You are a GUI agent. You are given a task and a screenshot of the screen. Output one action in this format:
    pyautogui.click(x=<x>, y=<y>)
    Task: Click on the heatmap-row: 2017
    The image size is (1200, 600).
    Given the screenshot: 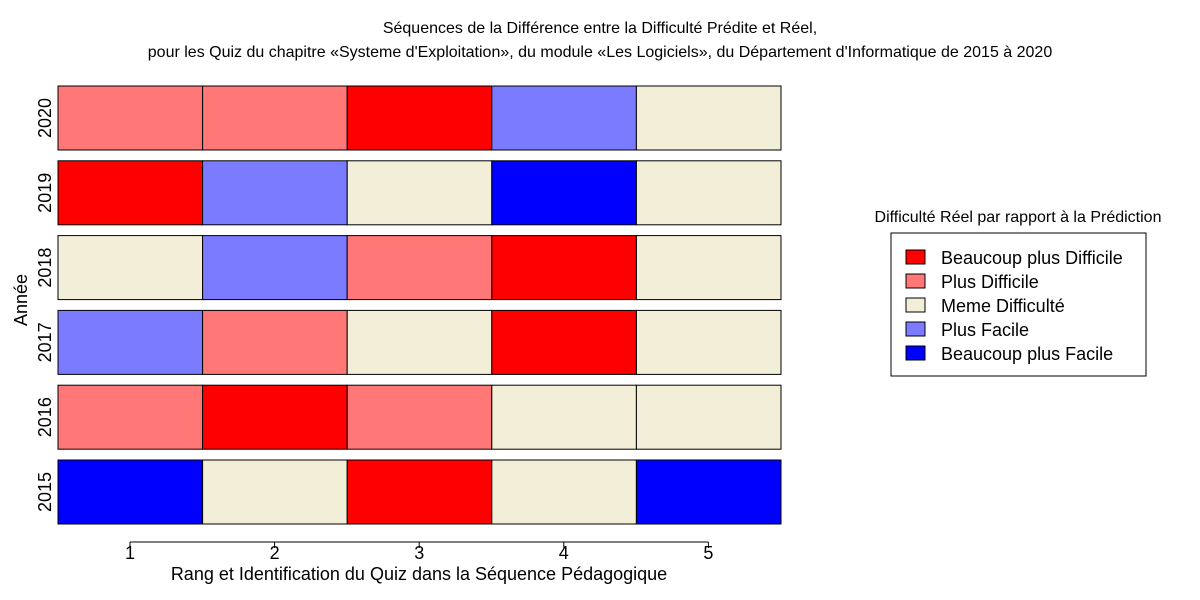 What is the action you would take?
    pyautogui.click(x=408, y=342)
    